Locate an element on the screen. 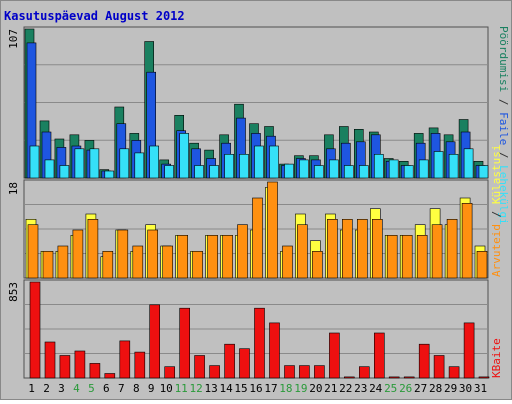  x-tick-label-17: 17 is located at coordinates (270, 388).